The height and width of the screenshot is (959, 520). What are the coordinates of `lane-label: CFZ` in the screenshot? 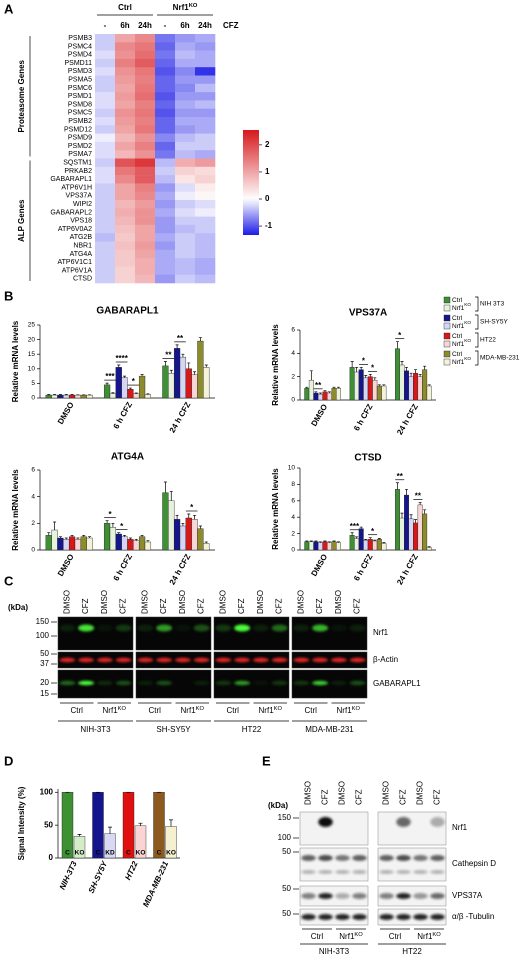 It's located at (325, 797).